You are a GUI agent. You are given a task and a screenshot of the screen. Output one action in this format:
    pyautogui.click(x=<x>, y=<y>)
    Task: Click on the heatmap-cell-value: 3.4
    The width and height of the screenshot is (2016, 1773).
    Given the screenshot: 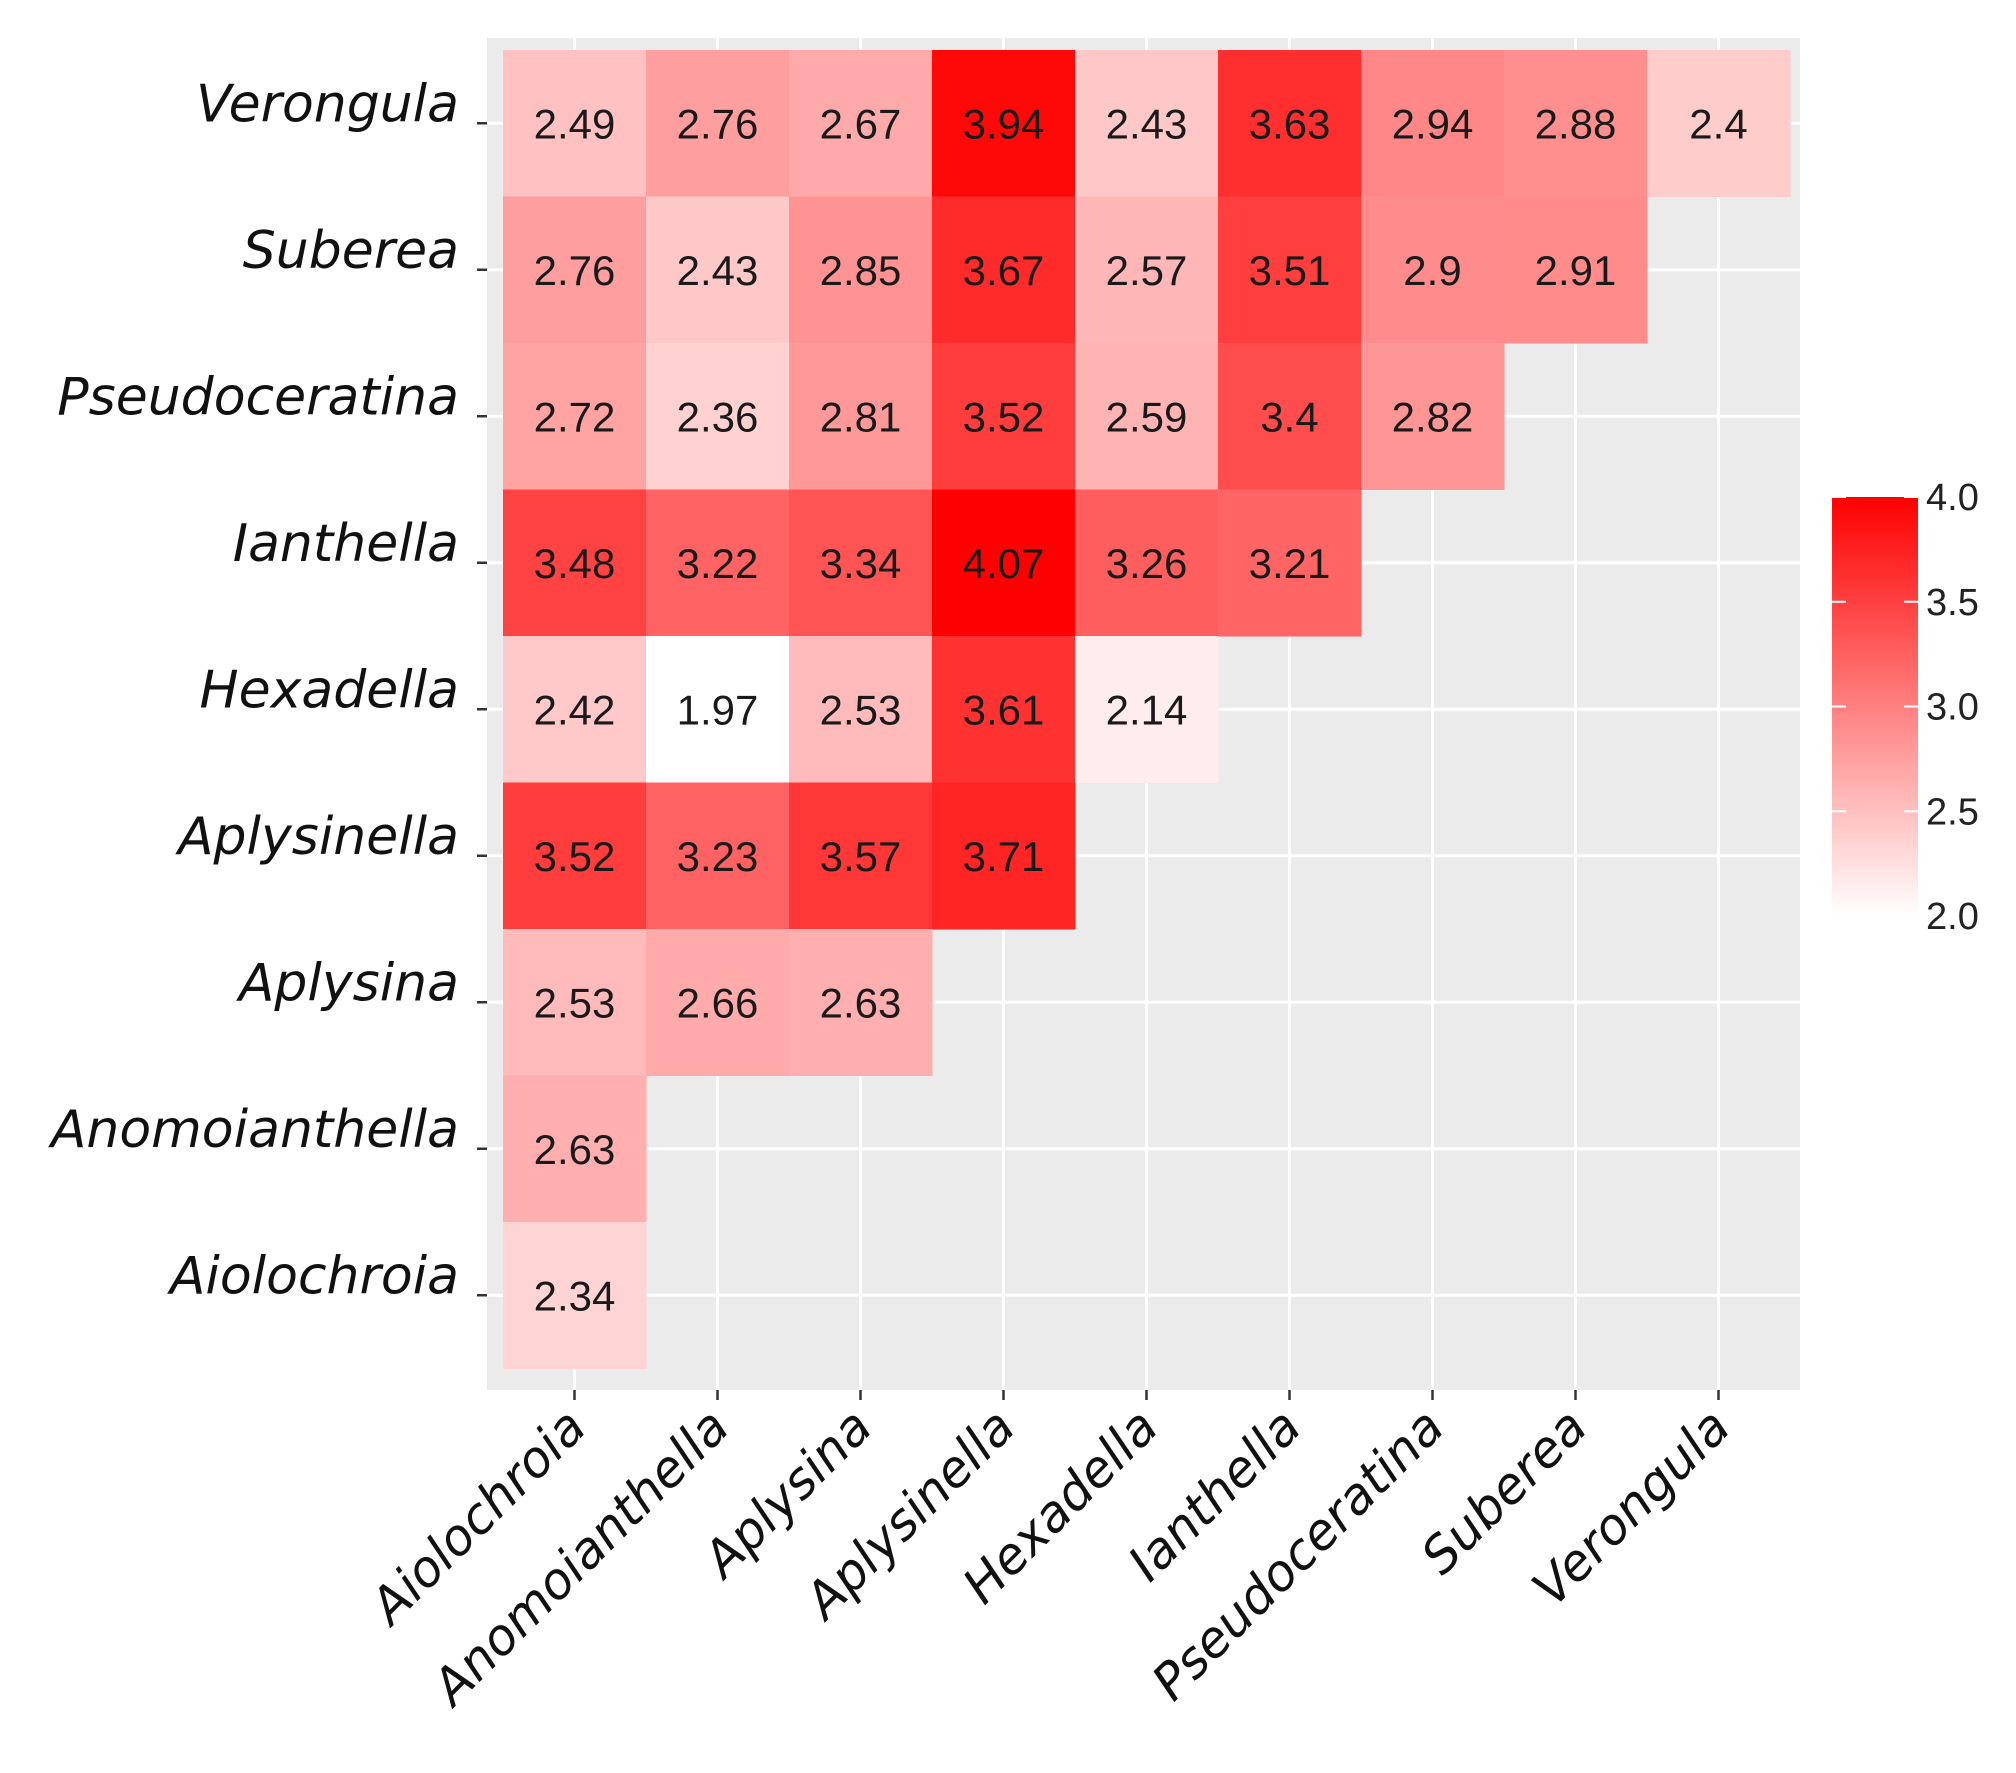 What is the action you would take?
    pyautogui.click(x=1289, y=416)
    